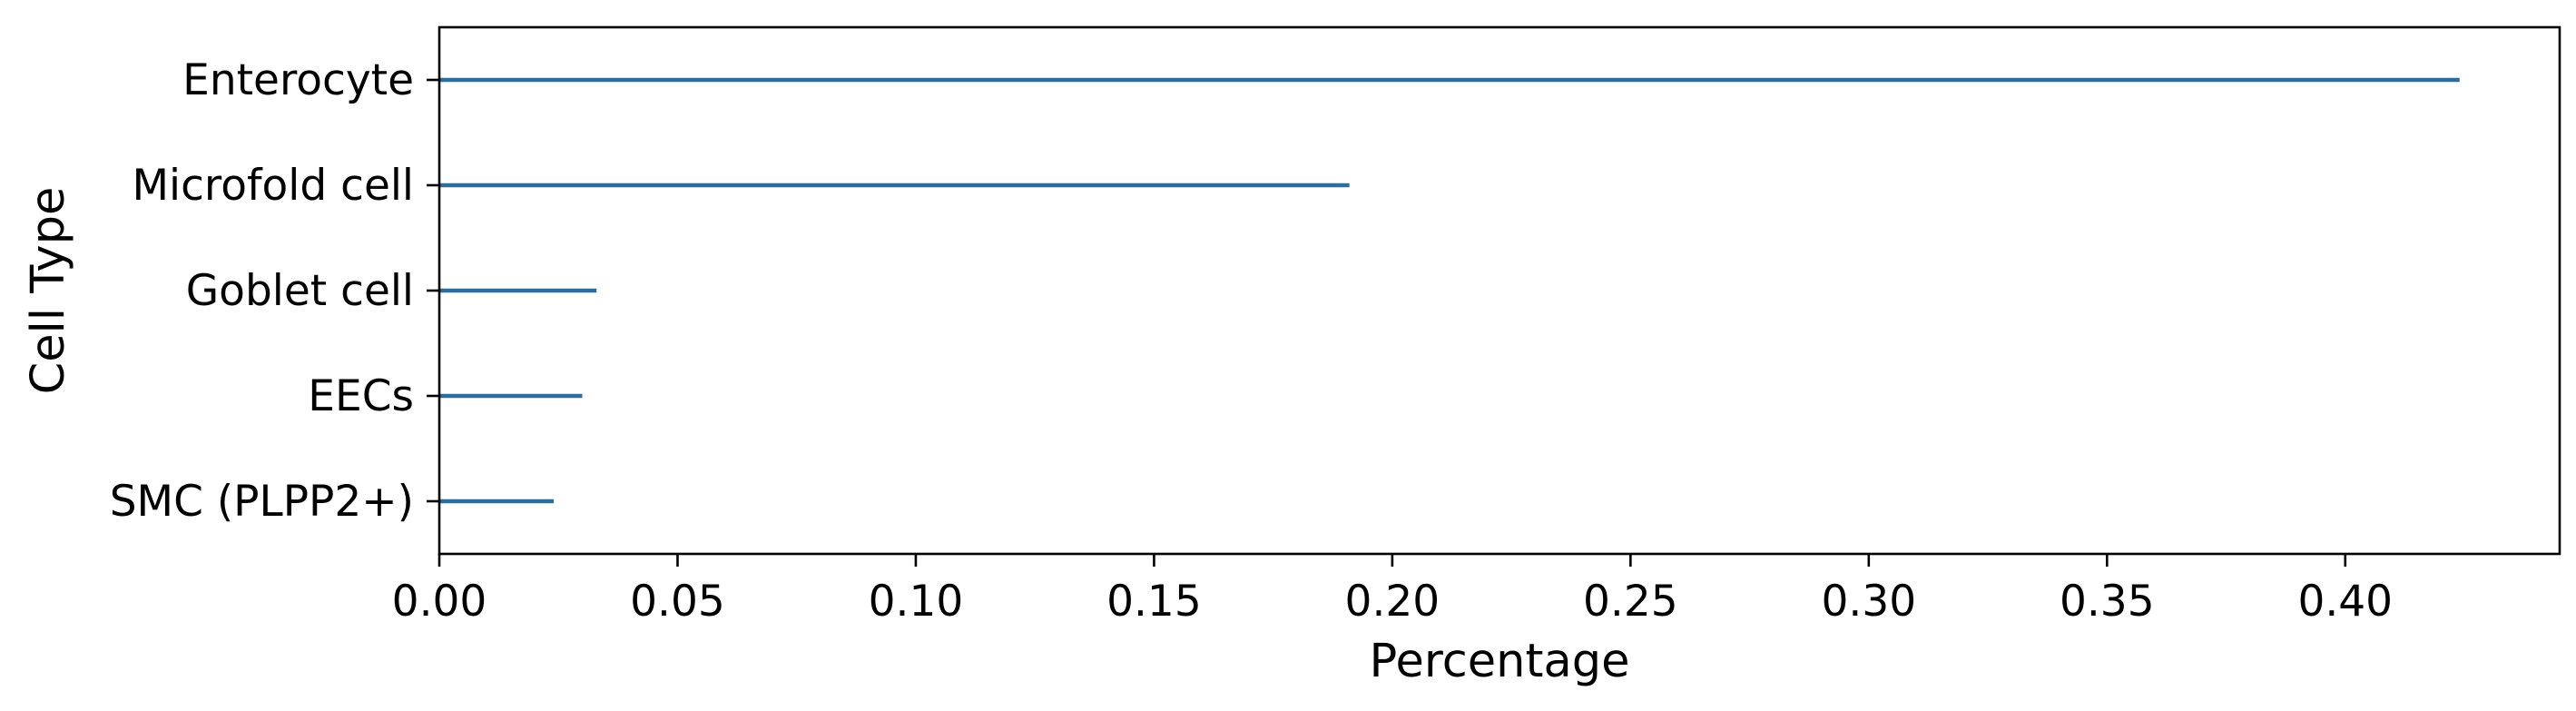  What do you see at coordinates (262, 502) in the screenshot?
I see `y-tick-label: SMC (PLPP2+)` at bounding box center [262, 502].